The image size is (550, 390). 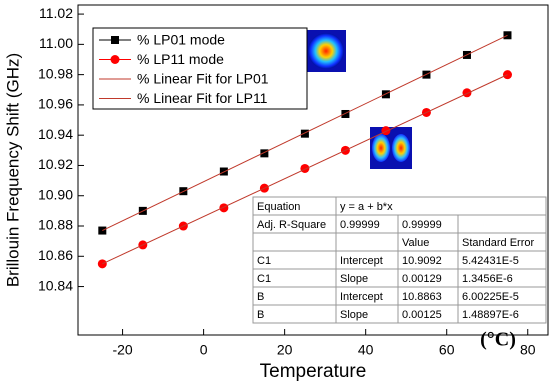 I want to click on table-cell: 5.42431E-5, so click(x=490, y=261).